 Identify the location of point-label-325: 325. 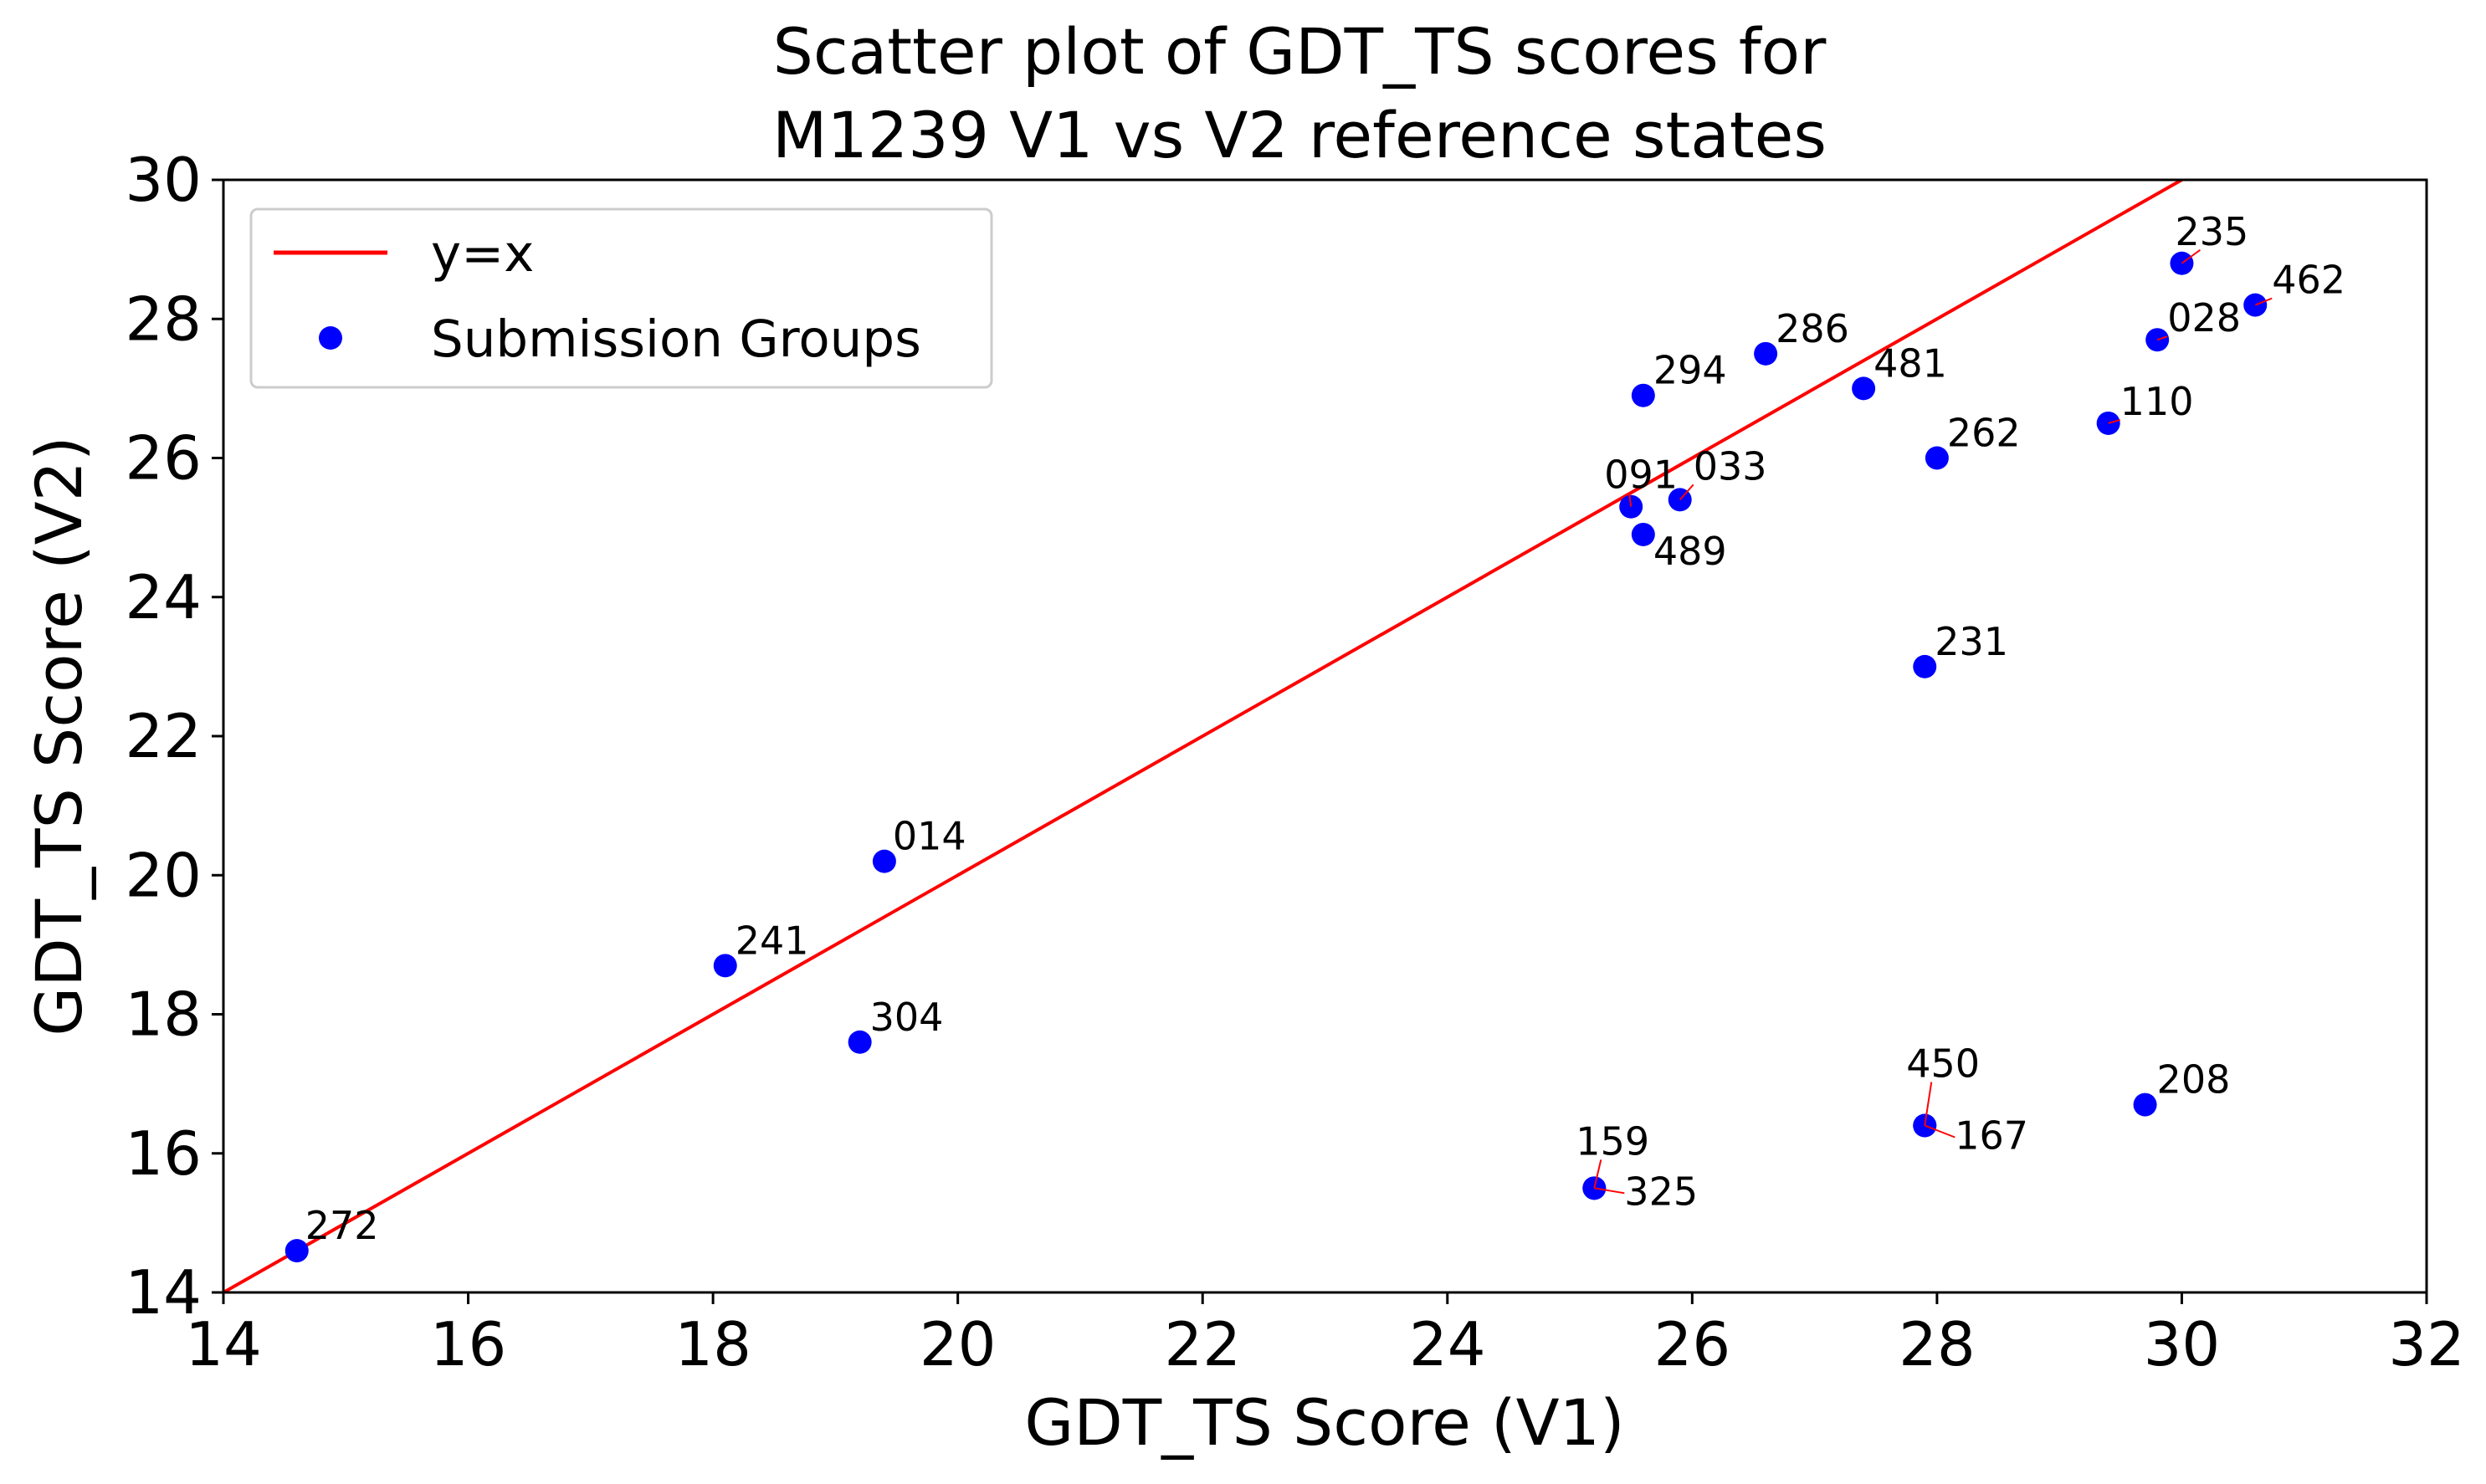
(1661, 1191).